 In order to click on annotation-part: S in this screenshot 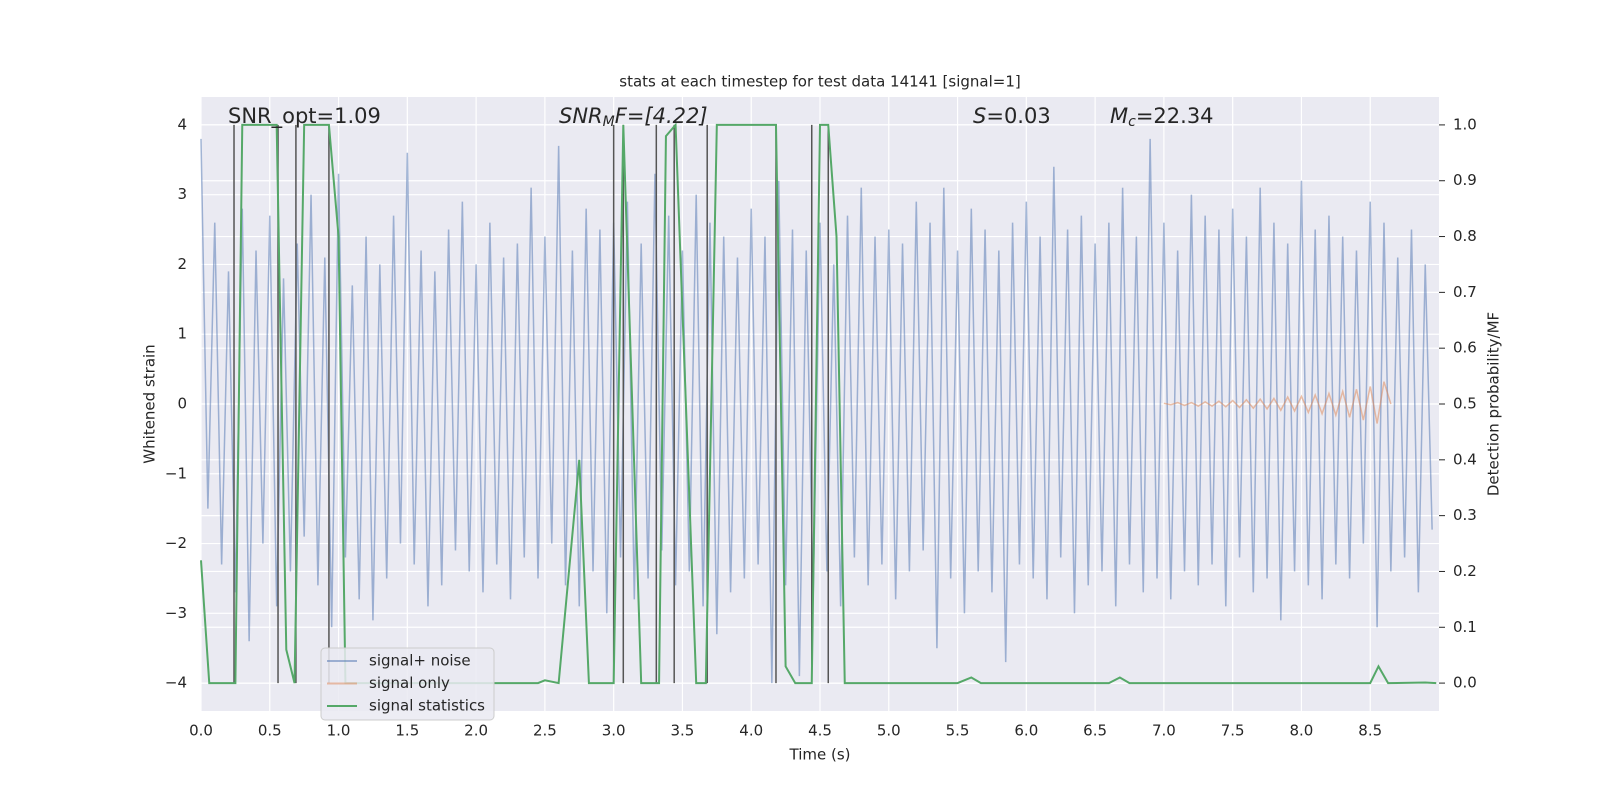, I will do `click(979, 116)`.